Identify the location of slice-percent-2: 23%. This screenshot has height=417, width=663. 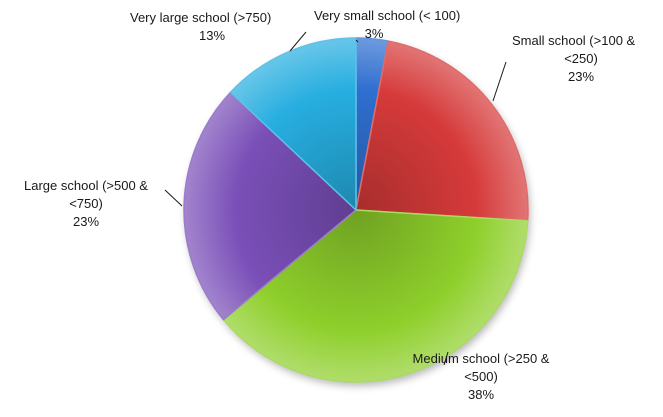
(581, 76).